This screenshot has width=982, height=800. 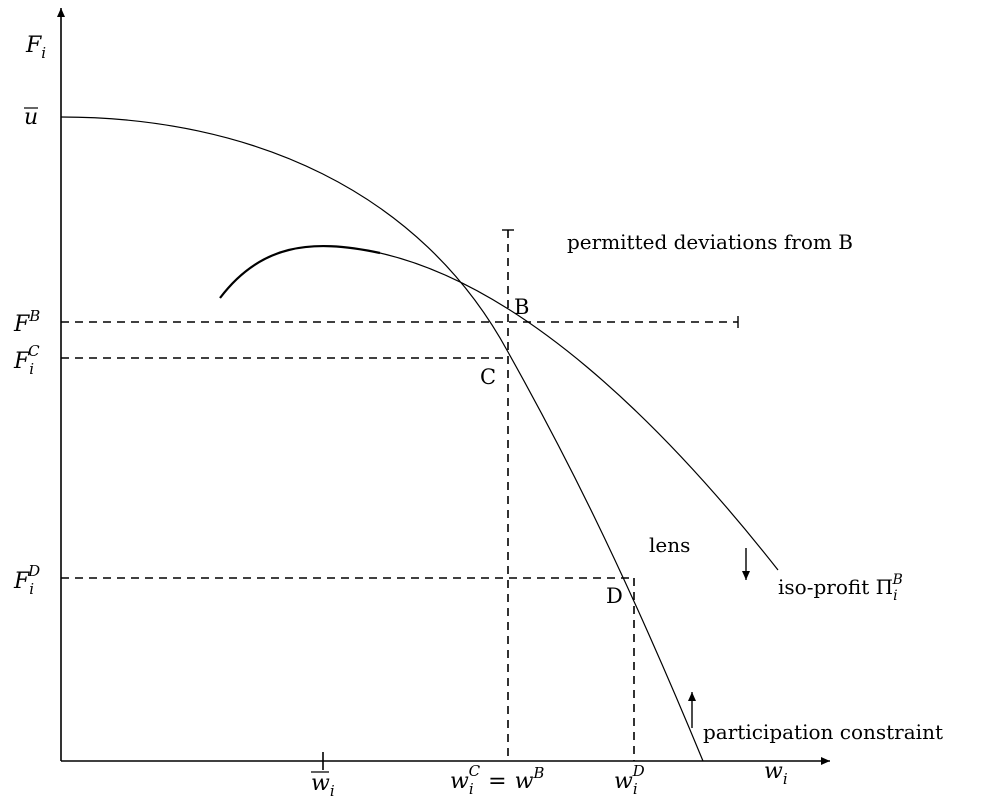 What do you see at coordinates (26, 322) in the screenshot?
I see `F-B-label: FB` at bounding box center [26, 322].